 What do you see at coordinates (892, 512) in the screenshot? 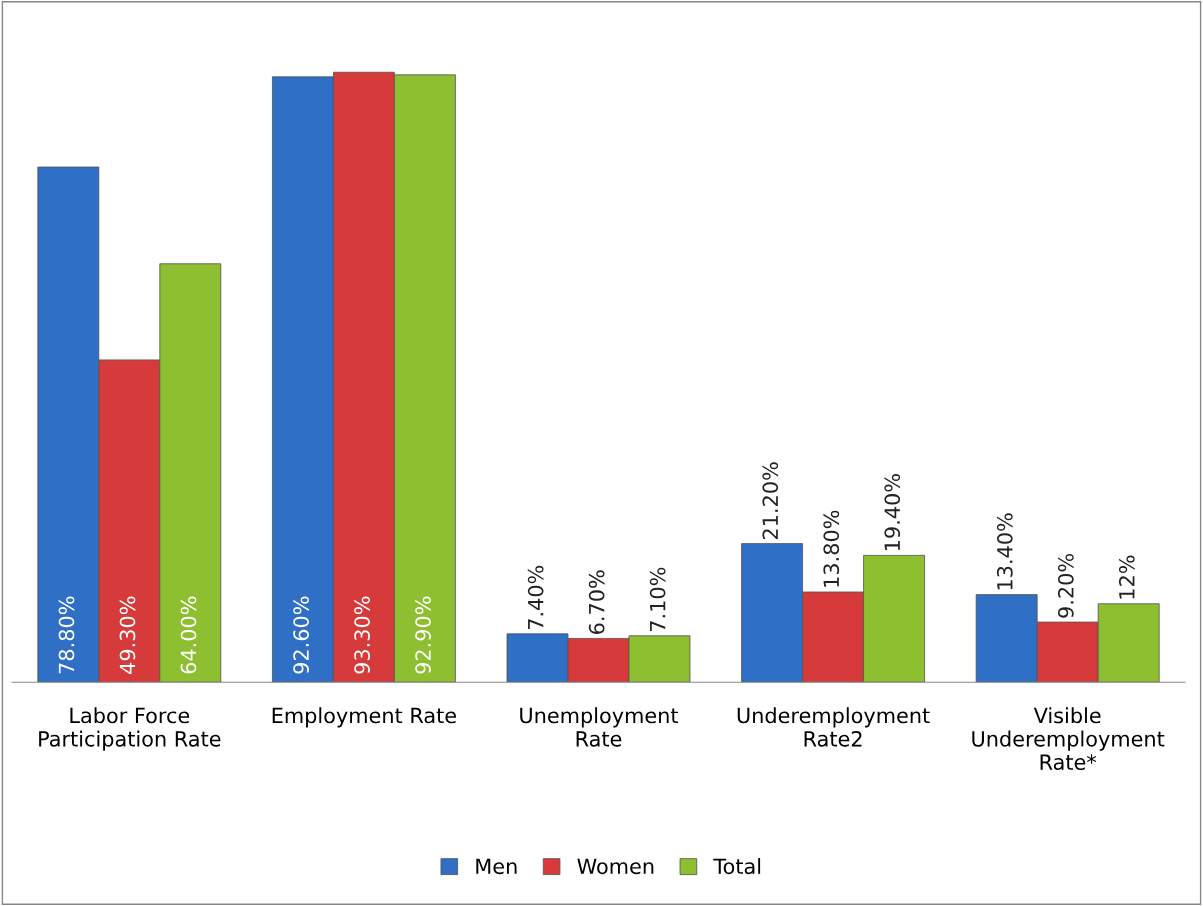
I see `data-label: 19.40%` at bounding box center [892, 512].